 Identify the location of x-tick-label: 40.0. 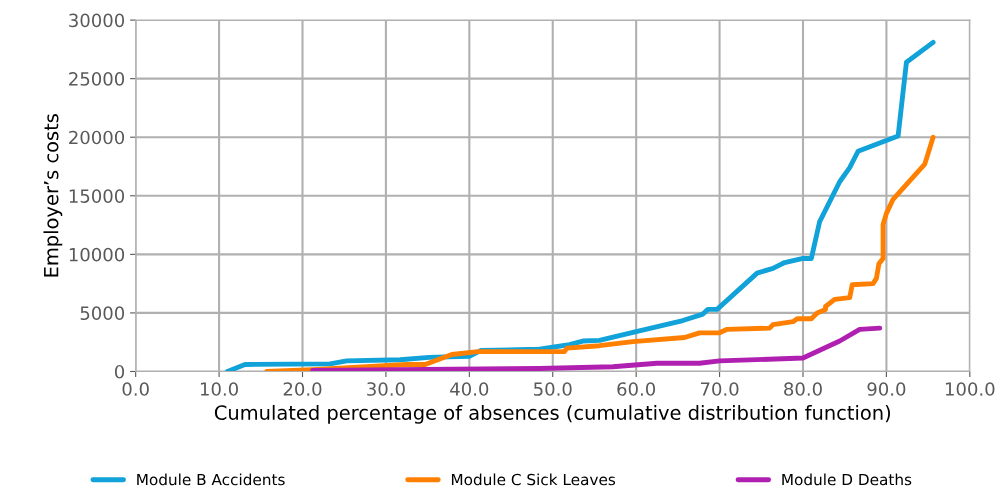
(469, 389).